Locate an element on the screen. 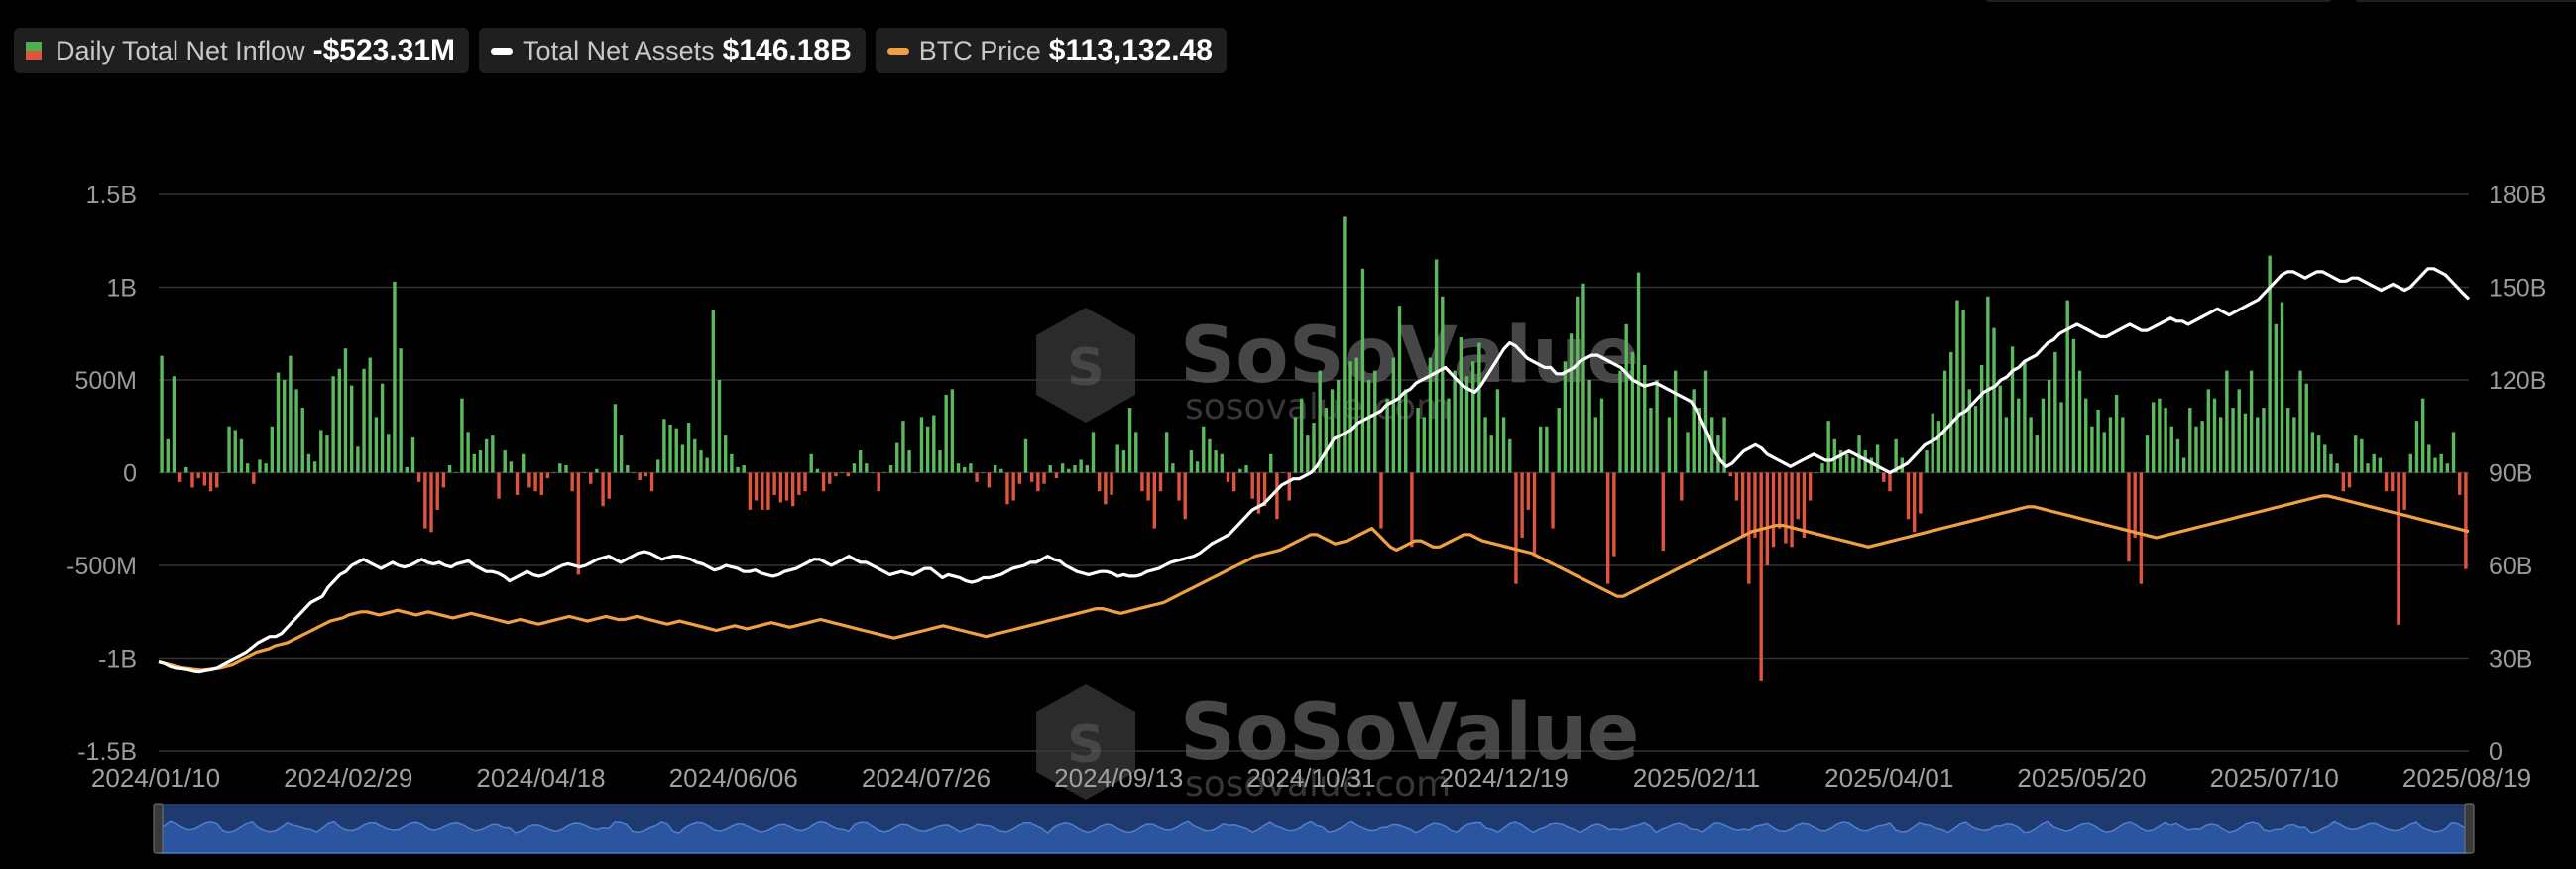 The image size is (2576, 869). left-tick-label: 500M is located at coordinates (106, 381).